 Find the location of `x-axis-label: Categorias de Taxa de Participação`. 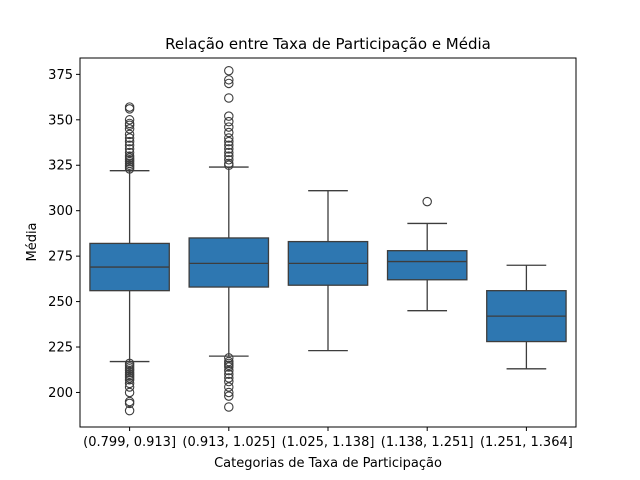

x-axis-label: Categorias de Taxa de Participação is located at coordinates (328, 463).